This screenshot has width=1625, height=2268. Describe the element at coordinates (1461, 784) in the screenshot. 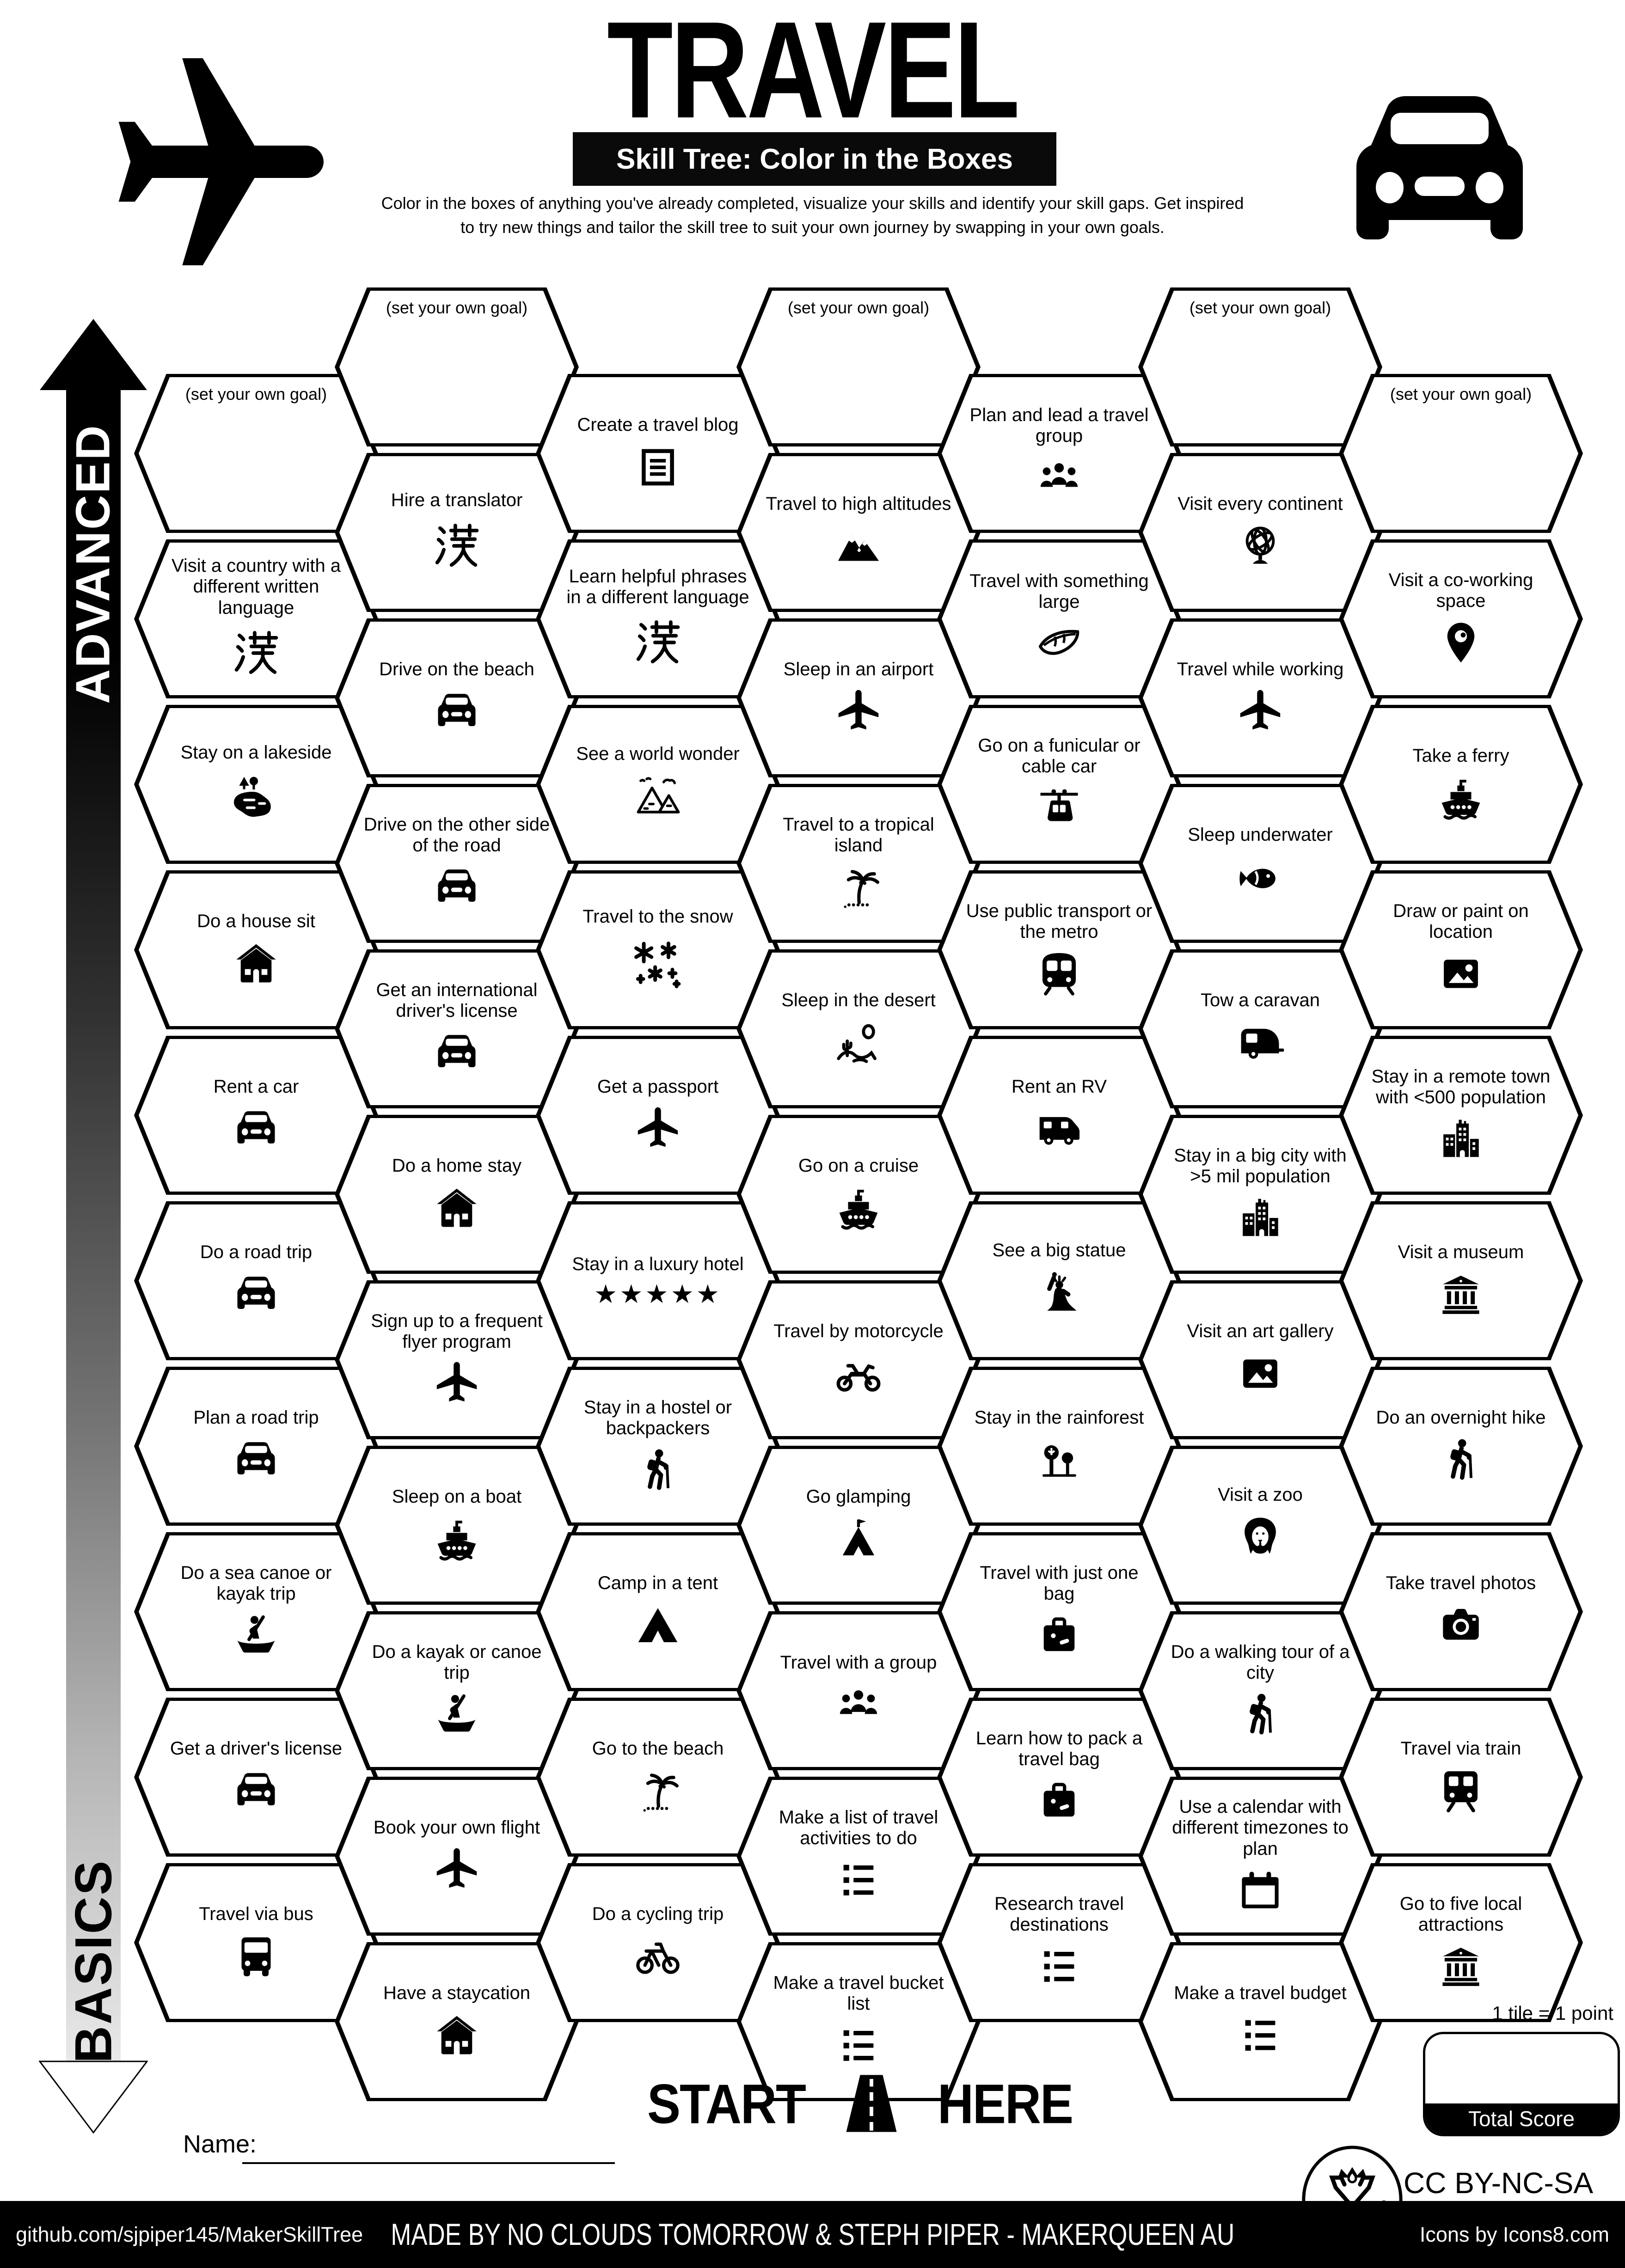

I see `hex-tile: Take a ferry` at that location.